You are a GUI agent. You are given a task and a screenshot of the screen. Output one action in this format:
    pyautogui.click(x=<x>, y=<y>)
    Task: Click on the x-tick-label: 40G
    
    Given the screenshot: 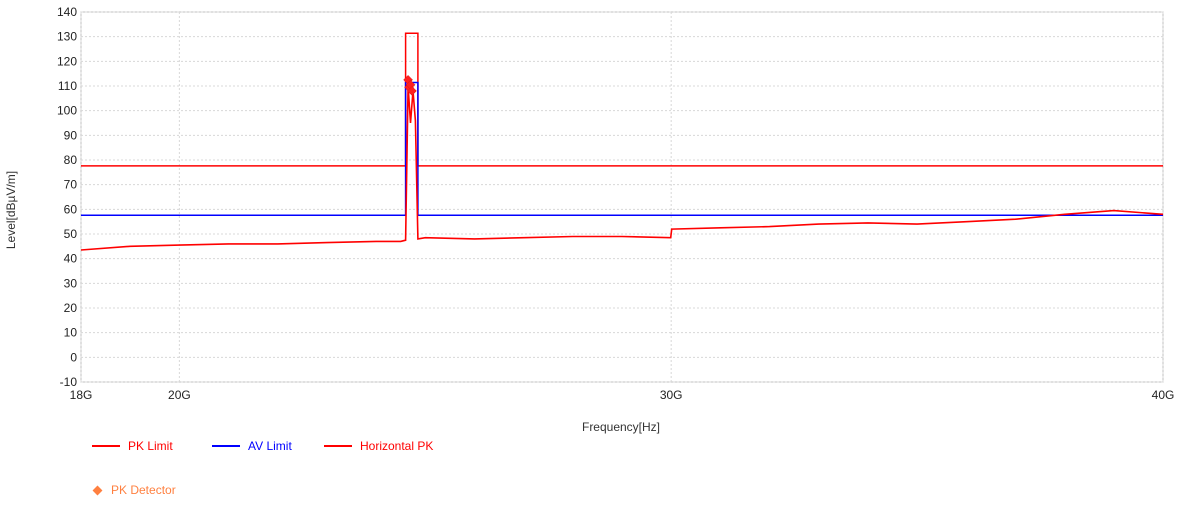 What is the action you would take?
    pyautogui.click(x=1163, y=395)
    